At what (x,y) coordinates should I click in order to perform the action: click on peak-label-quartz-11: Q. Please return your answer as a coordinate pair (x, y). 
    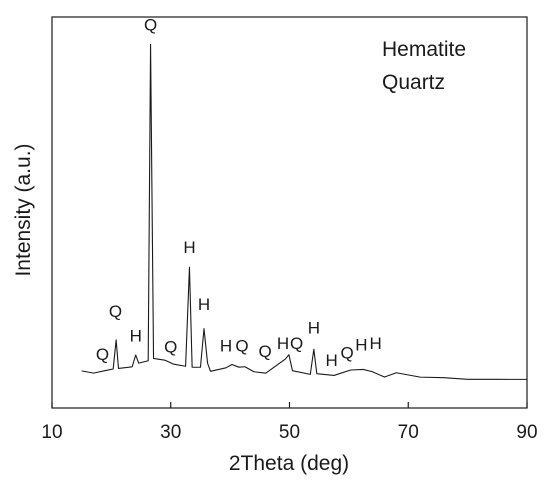
    Looking at the image, I should click on (296, 343).